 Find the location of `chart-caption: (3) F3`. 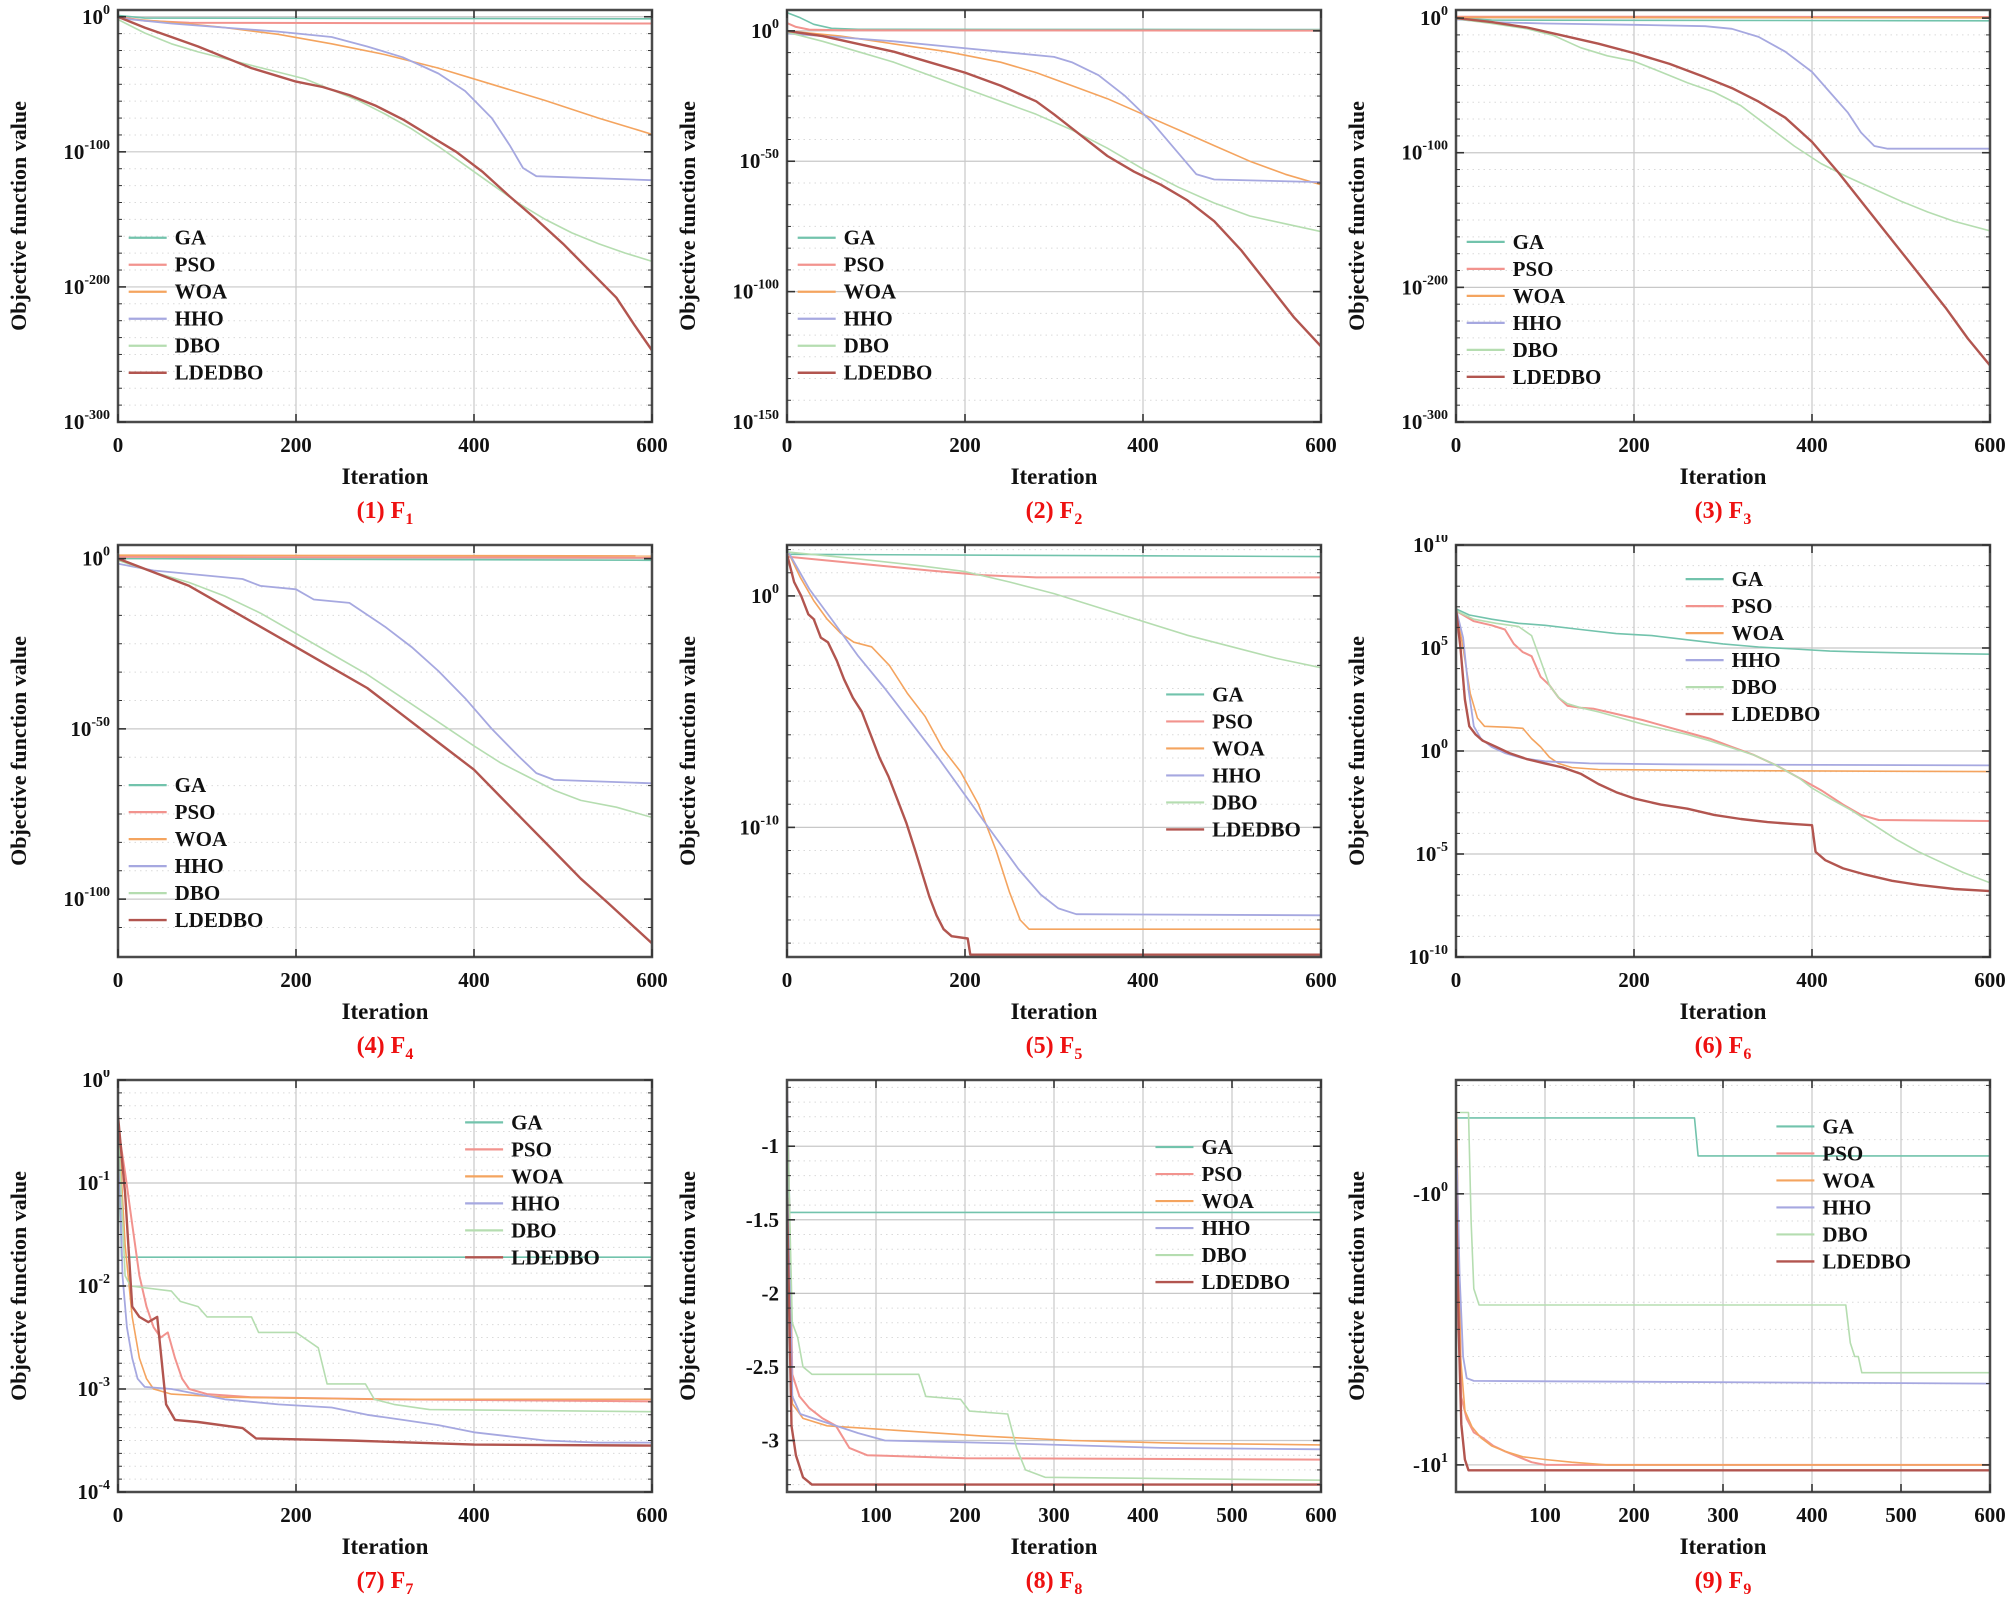

chart-caption: (3) F3 is located at coordinates (1723, 513).